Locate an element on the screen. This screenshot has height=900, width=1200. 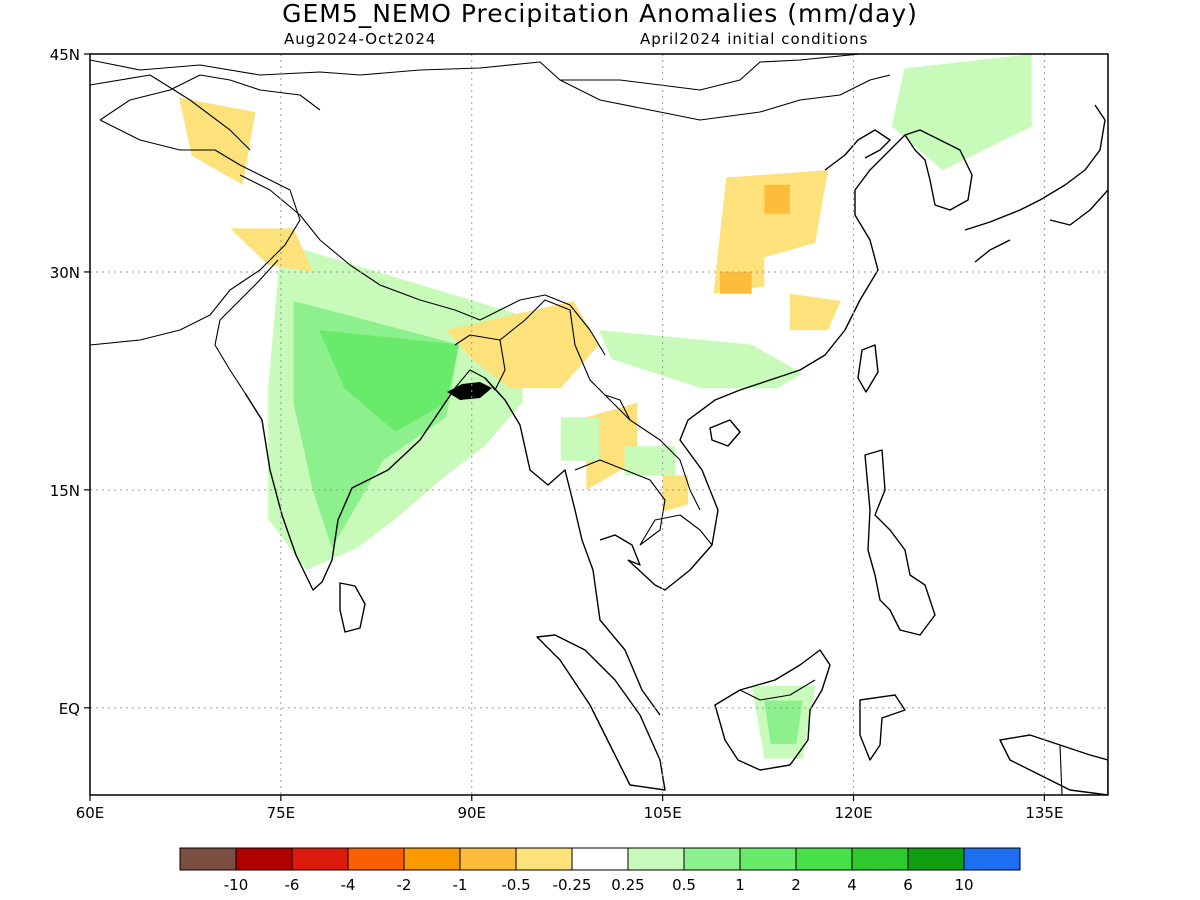
border-mongolia is located at coordinates (725, 97).